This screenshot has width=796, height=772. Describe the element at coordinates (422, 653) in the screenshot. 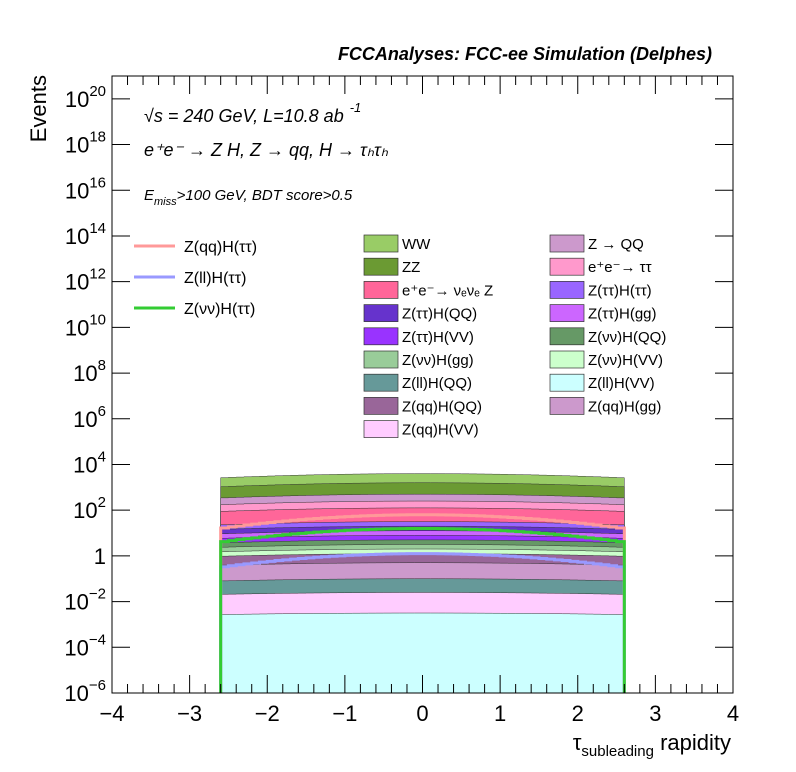

I see `stack-z-ll-h-vv-` at that location.